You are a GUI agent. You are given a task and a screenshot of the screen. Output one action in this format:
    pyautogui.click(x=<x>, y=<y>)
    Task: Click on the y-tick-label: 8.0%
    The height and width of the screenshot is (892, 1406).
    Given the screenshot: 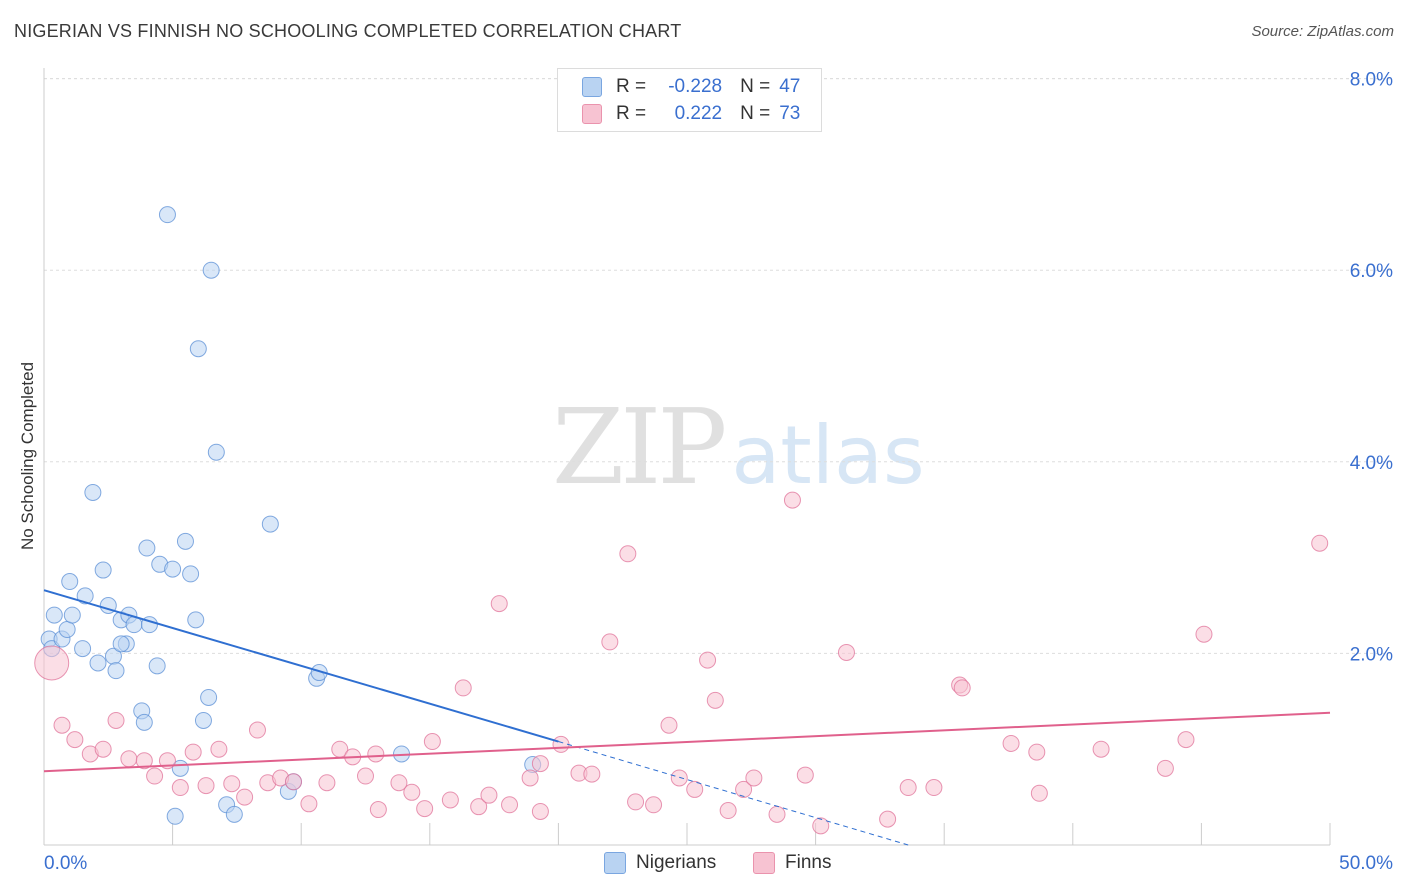 What is the action you would take?
    pyautogui.click(x=1371, y=80)
    